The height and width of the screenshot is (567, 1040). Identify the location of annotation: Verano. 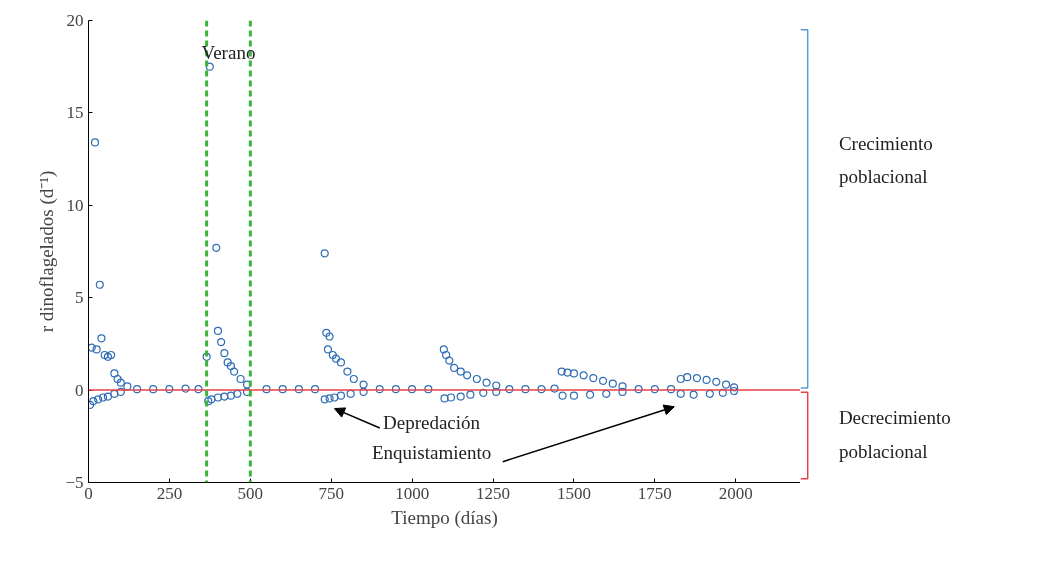
(228, 53).